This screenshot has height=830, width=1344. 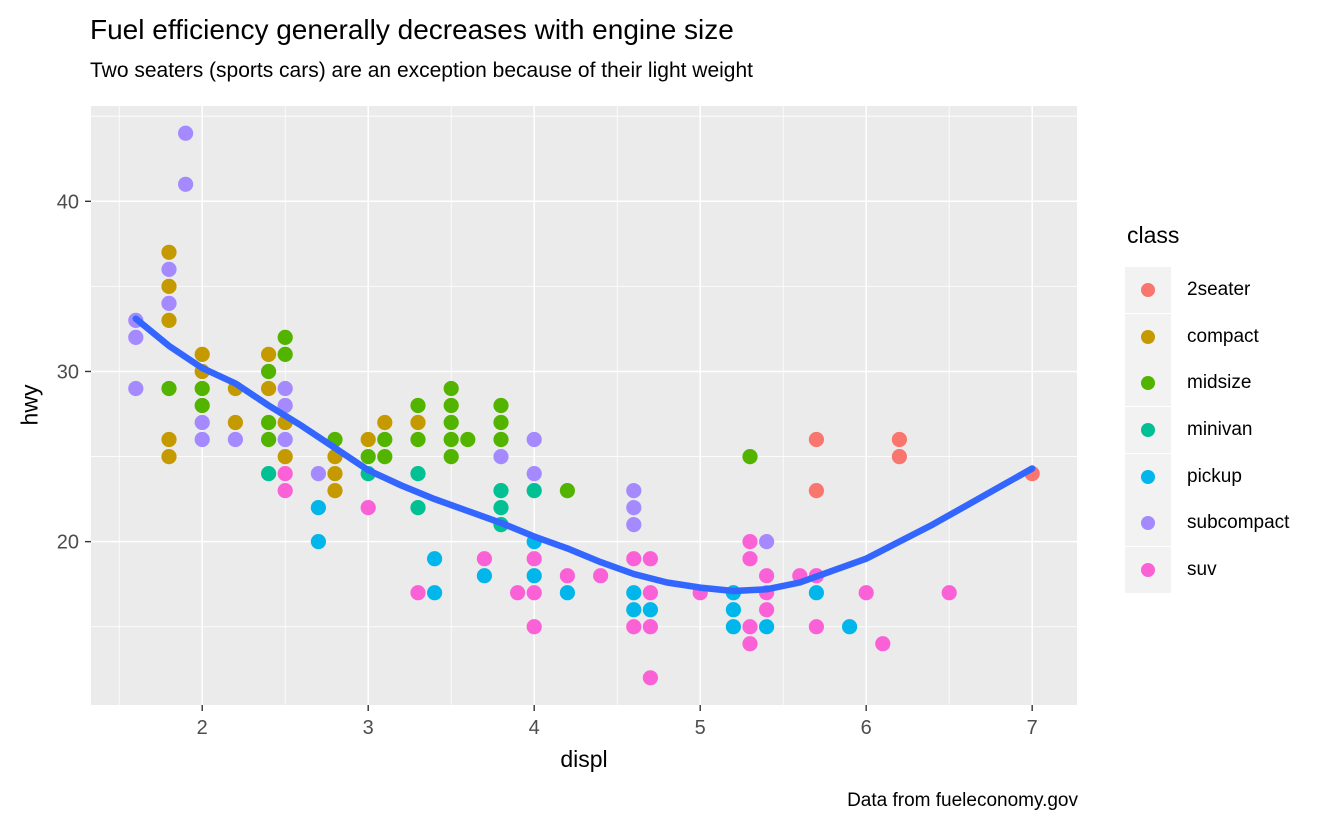 I want to click on legend-item-minivan: minivan, so click(x=1207, y=430).